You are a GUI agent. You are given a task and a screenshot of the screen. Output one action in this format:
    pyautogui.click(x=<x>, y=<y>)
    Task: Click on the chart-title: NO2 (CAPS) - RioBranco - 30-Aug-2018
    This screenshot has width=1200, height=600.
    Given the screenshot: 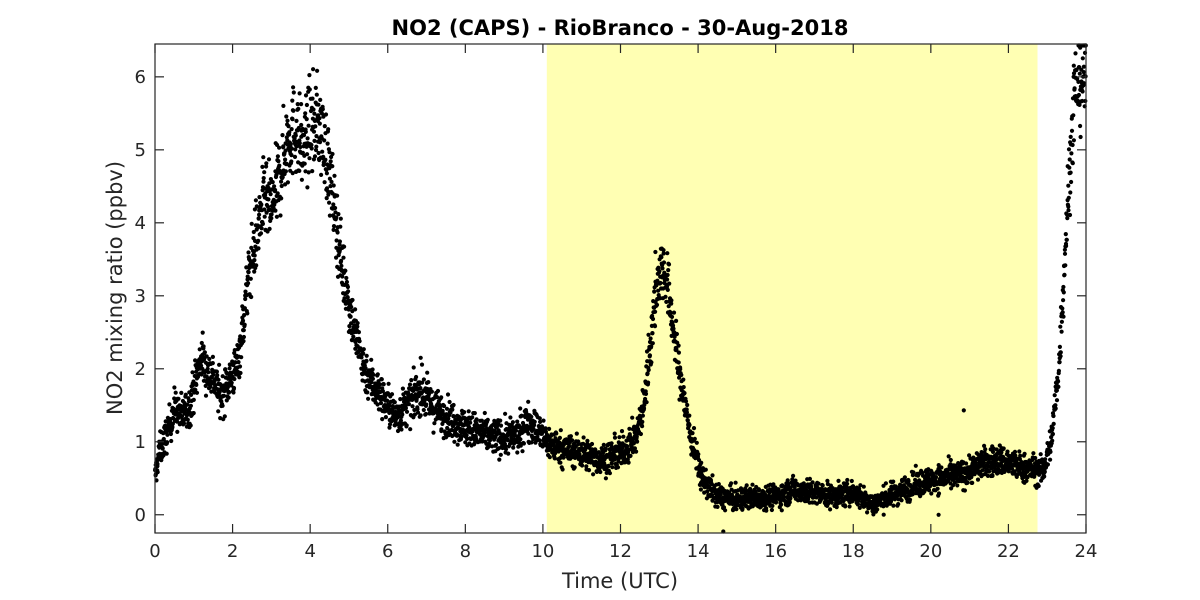 What is the action you would take?
    pyautogui.click(x=620, y=28)
    